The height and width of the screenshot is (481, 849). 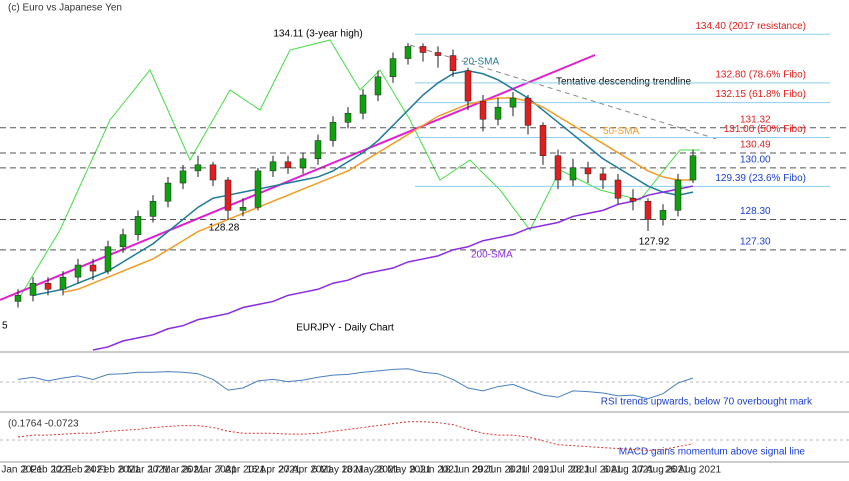 What do you see at coordinates (624, 82) in the screenshot?
I see `annotation: Tentative descending trendline` at bounding box center [624, 82].